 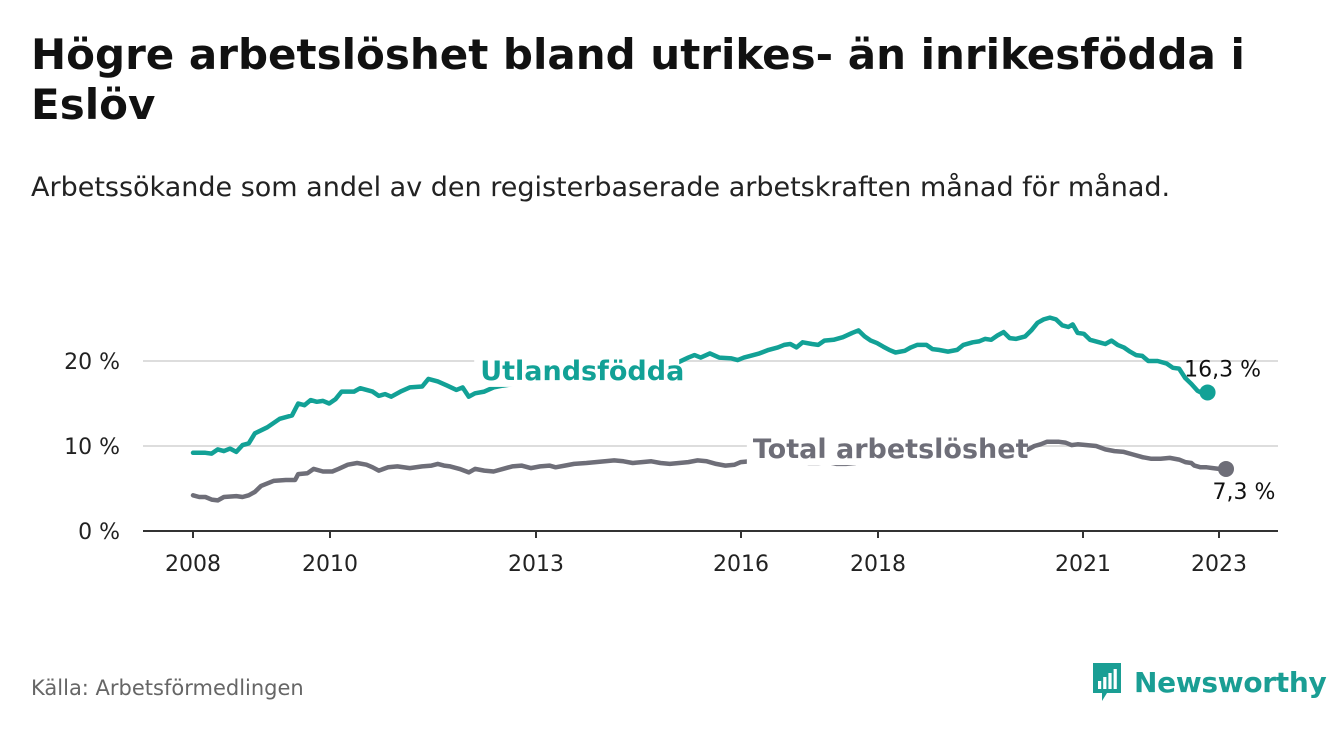 I want to click on end-value-label: 16,3 %, so click(x=1222, y=369).